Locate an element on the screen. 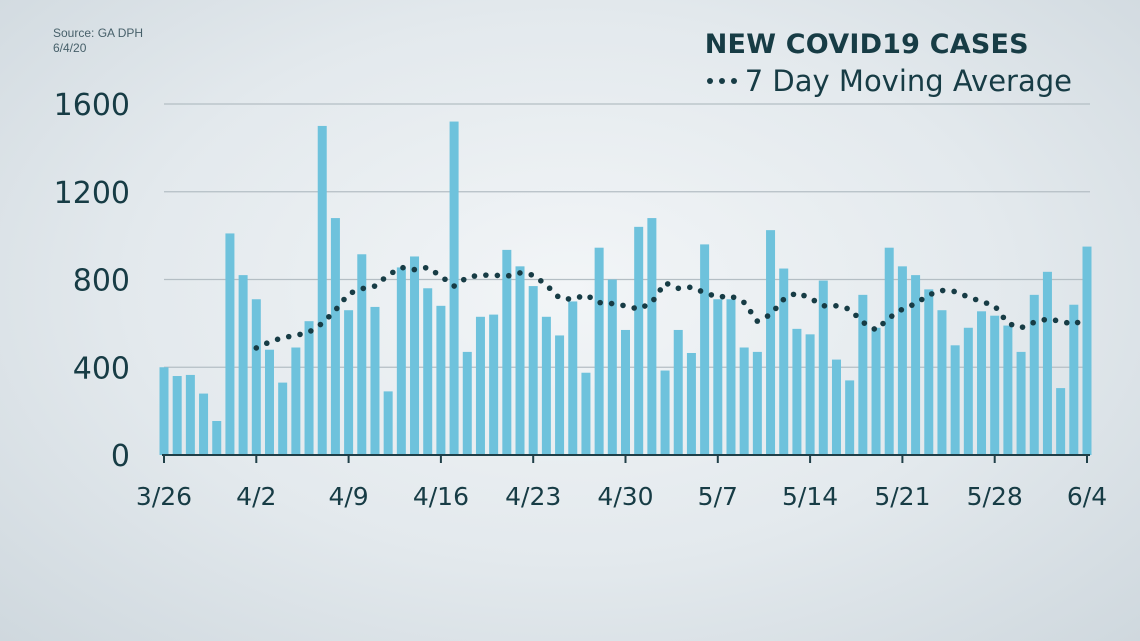 The width and height of the screenshot is (1140, 641). legend: 7 Day Moving Average is located at coordinates (888, 81).